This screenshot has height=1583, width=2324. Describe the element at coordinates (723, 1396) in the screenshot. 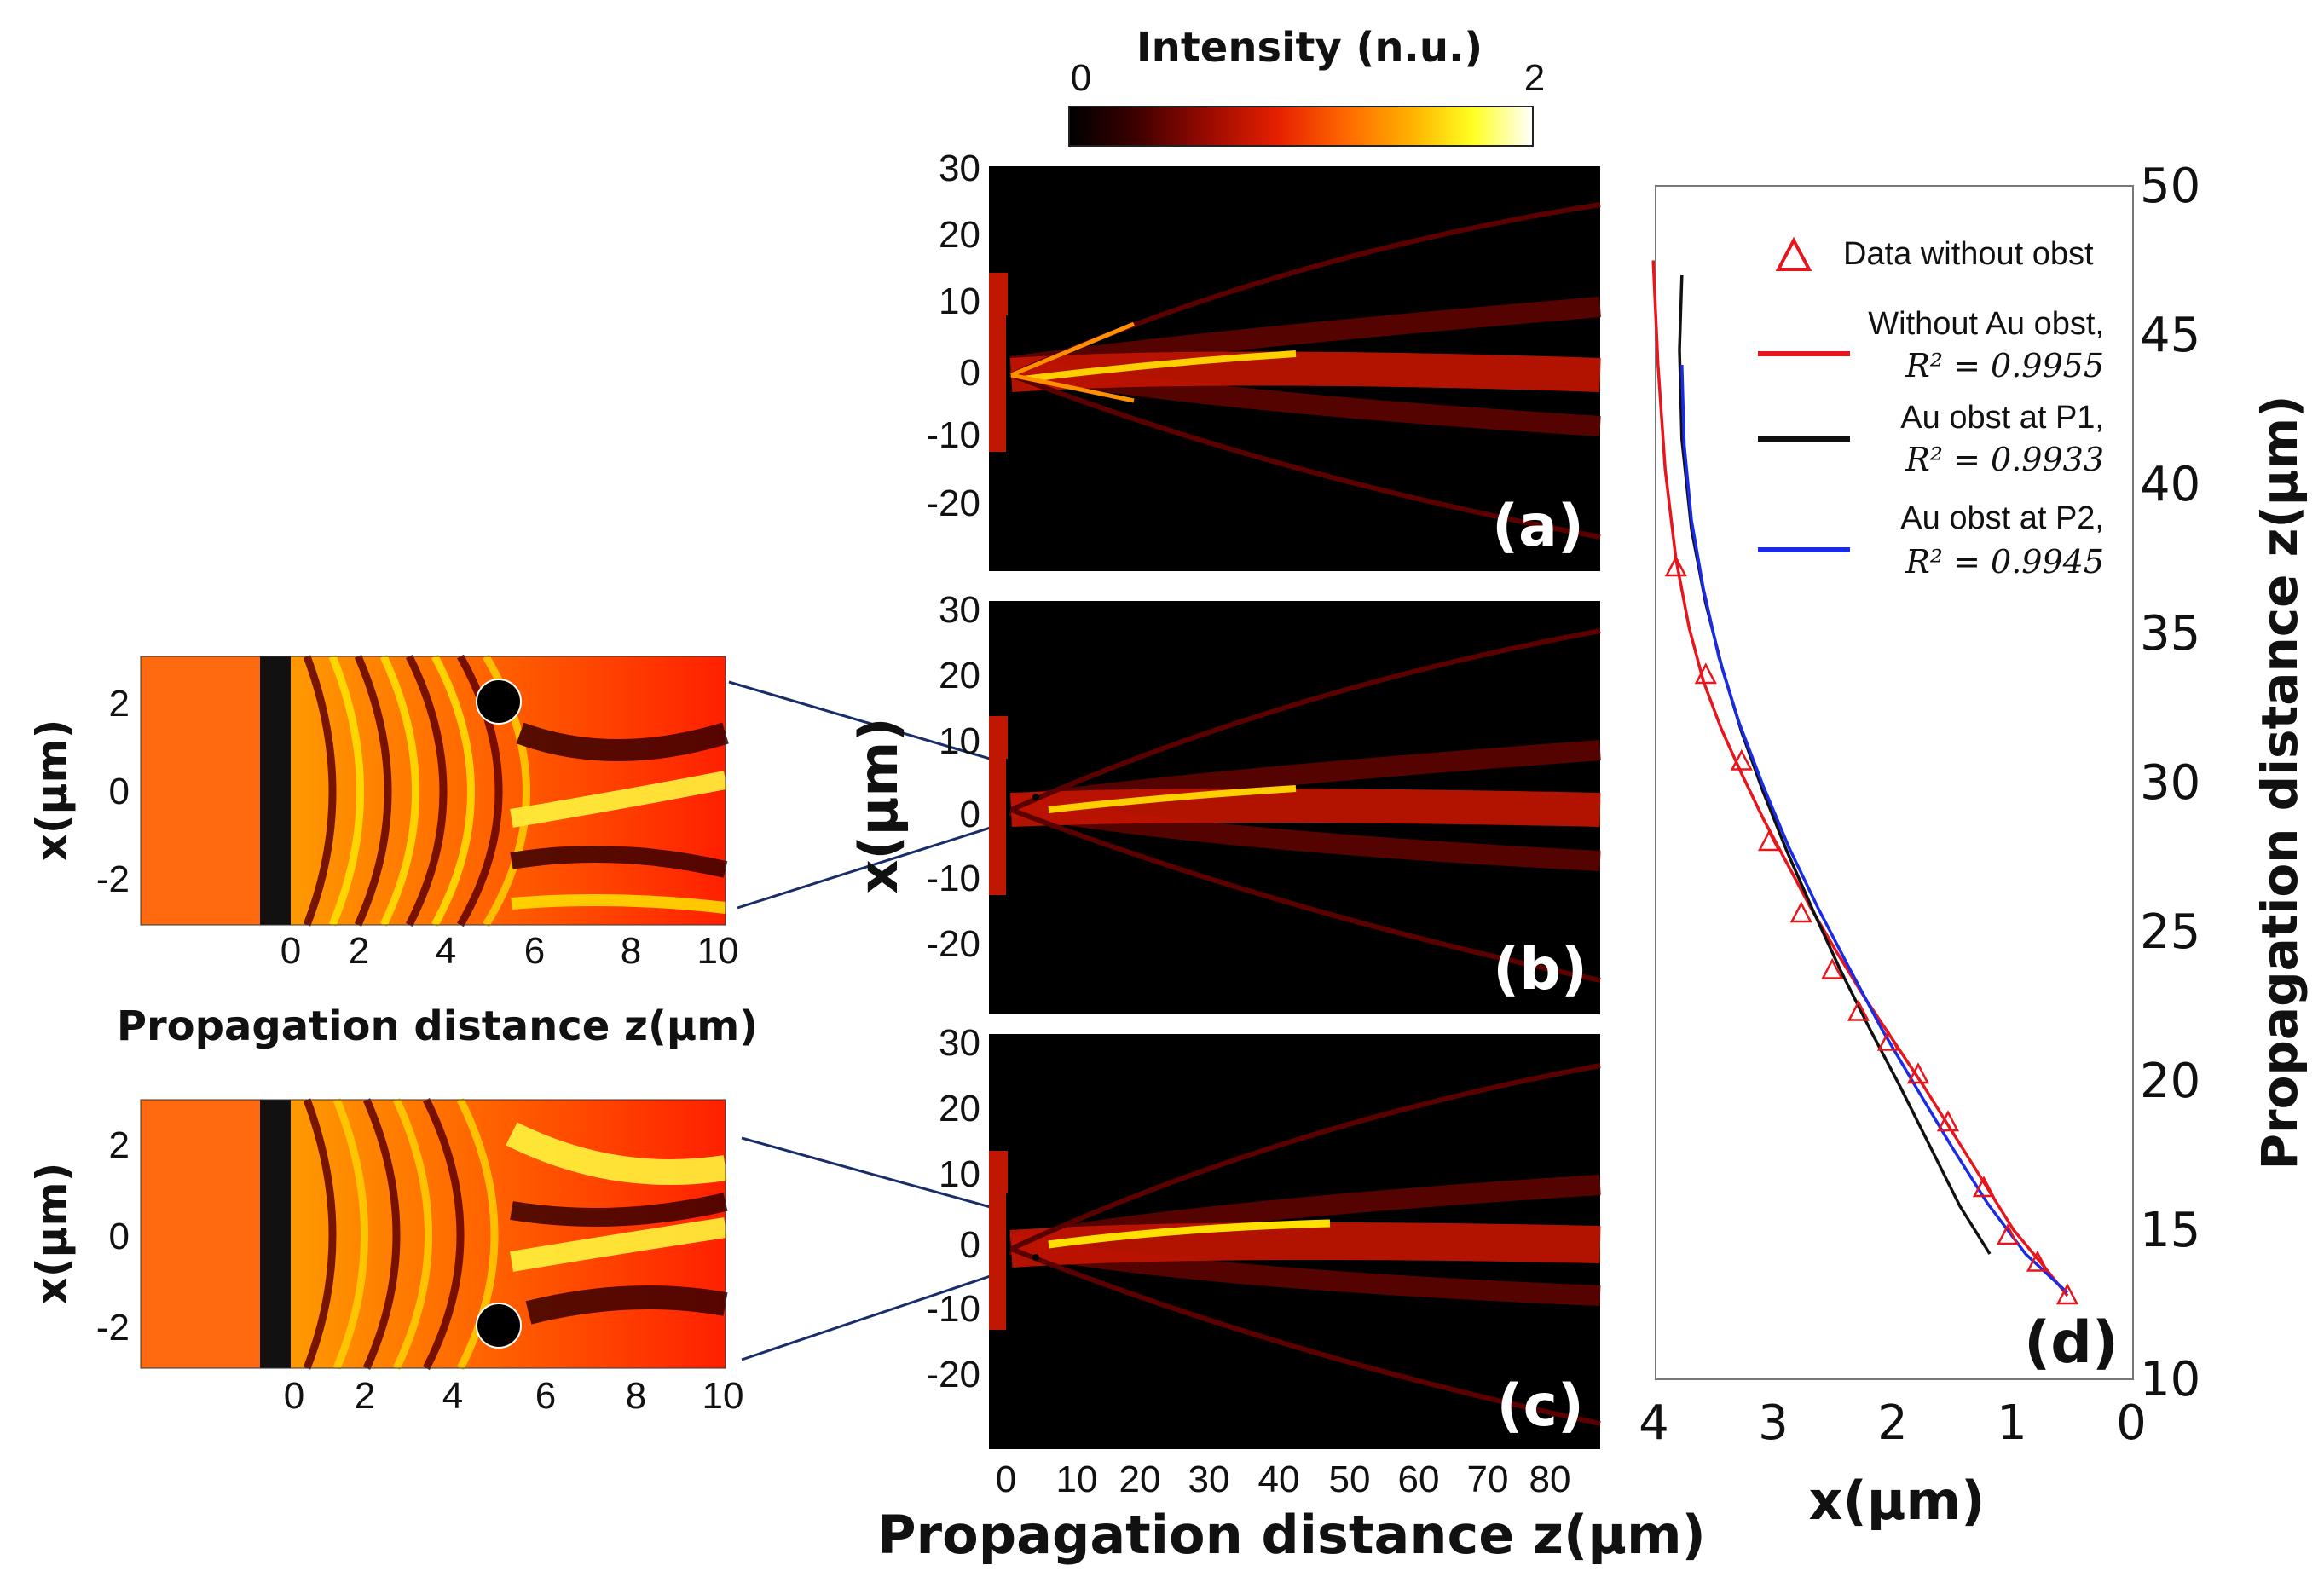

I see `inset-bottom-xtick: 10` at that location.